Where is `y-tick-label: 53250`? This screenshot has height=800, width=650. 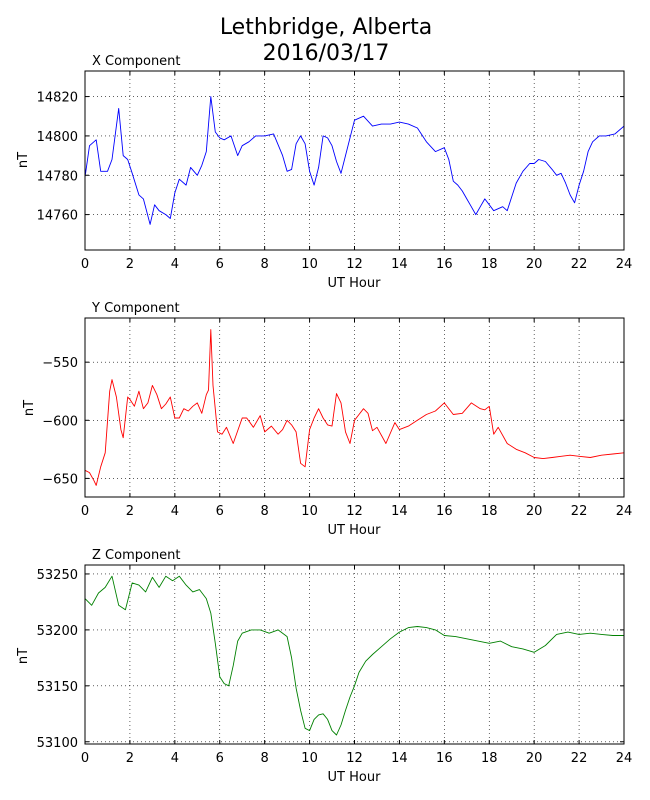 y-tick-label: 53250 is located at coordinates (57, 575).